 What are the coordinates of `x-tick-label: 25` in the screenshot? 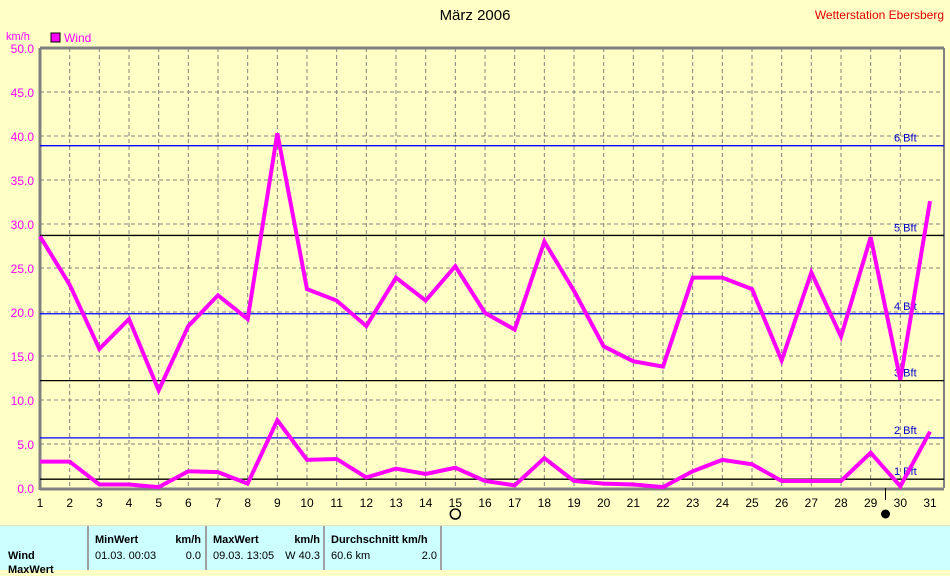 It's located at (752, 503).